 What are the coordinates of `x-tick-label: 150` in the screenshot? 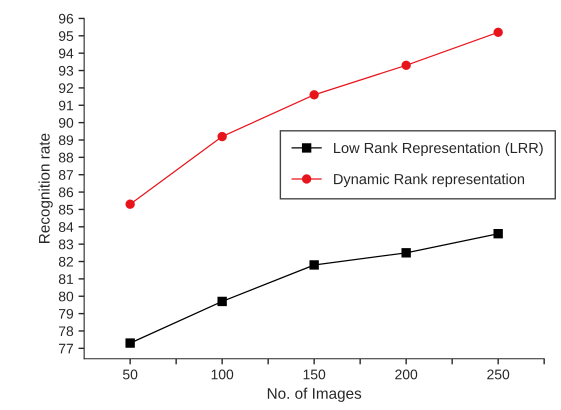 It's located at (315, 375).